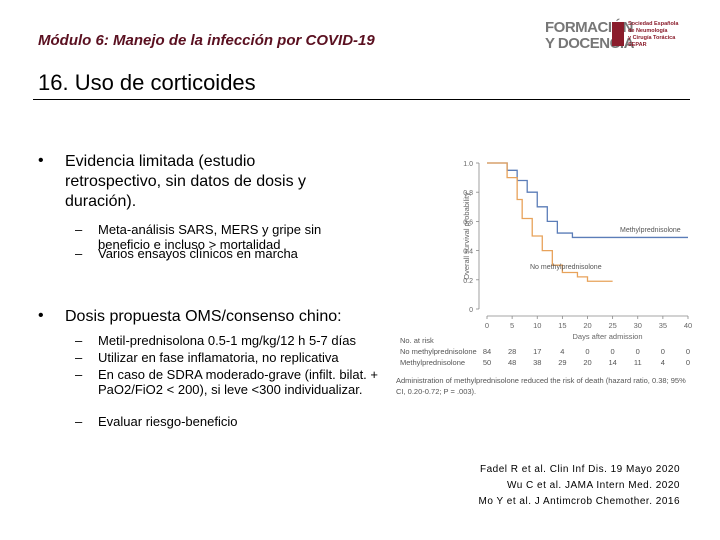 The width and height of the screenshot is (720, 540). Describe the element at coordinates (361, 99) in the screenshot. I see `title-rule` at that location.